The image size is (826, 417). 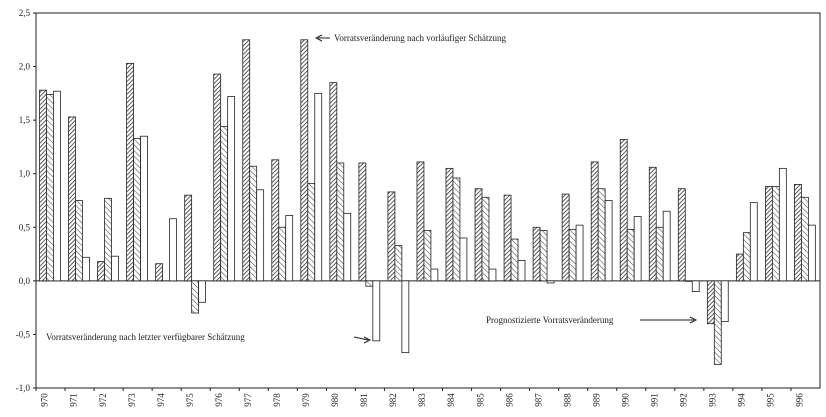 What do you see at coordinates (742, 400) in the screenshot?
I see `x-tick-label: 994` at bounding box center [742, 400].